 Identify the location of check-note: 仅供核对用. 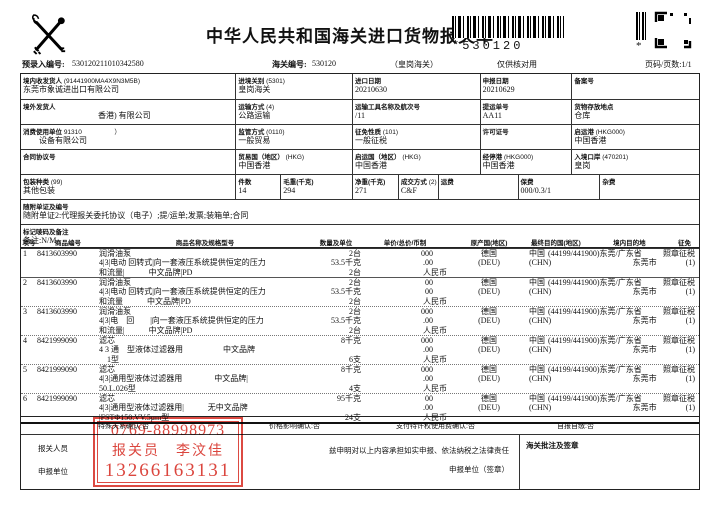
(517, 64).